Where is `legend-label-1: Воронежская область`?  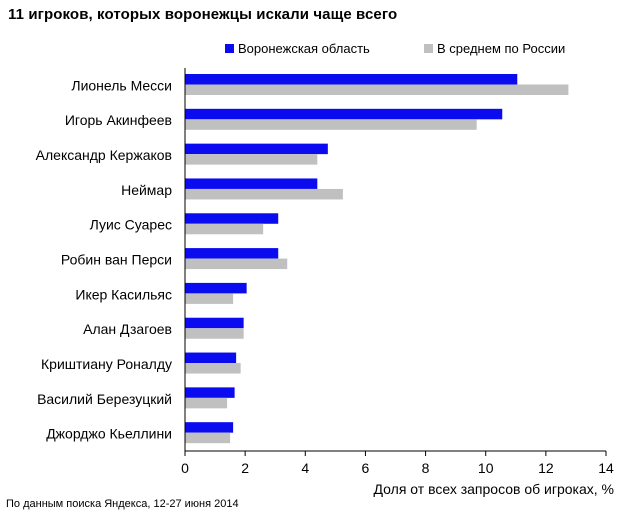 legend-label-1: Воронежская область is located at coordinates (304, 48).